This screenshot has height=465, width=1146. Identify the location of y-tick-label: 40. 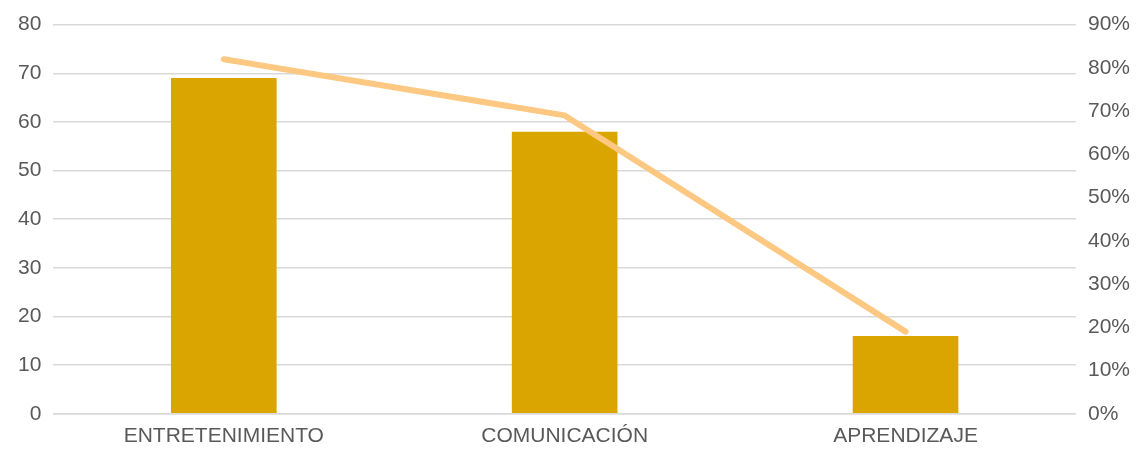
(30, 217).